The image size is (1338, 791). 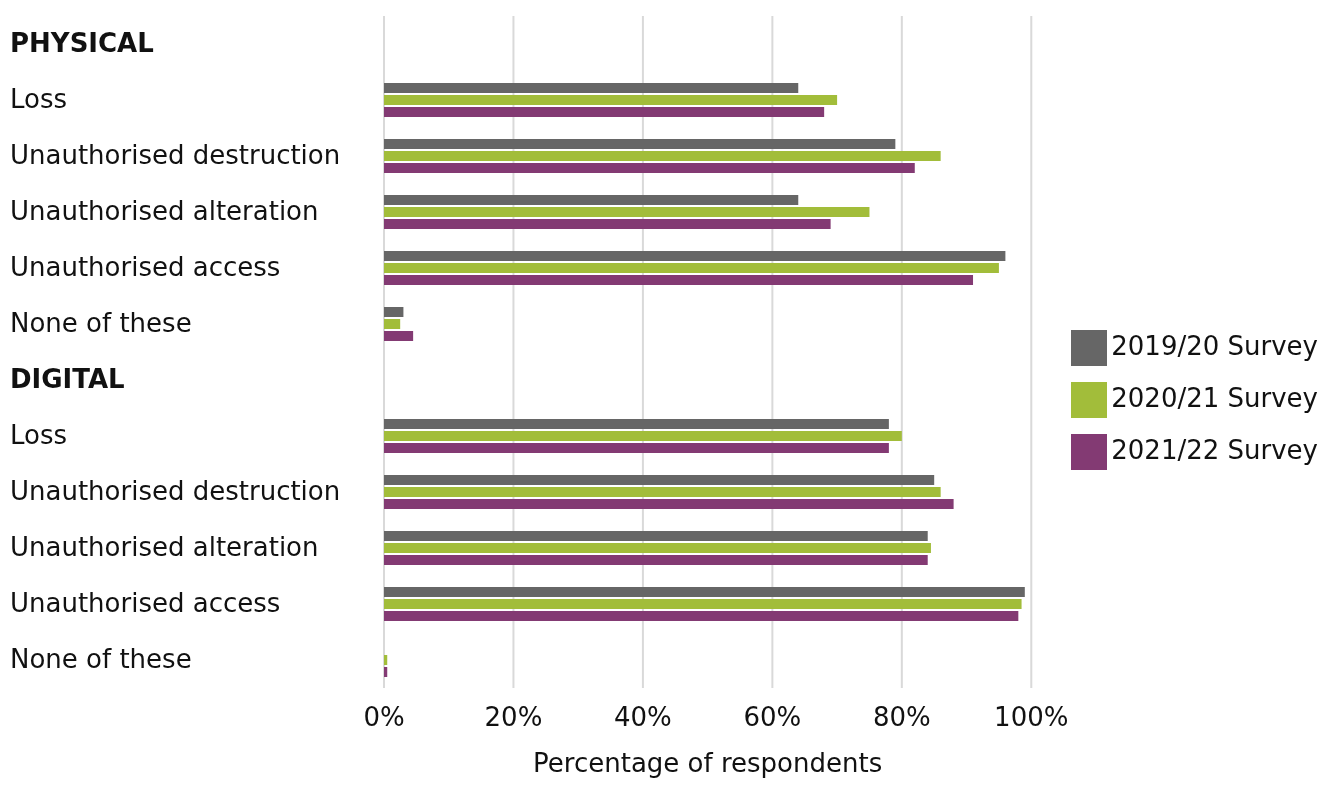 What do you see at coordinates (708, 763) in the screenshot?
I see `x-axis-title: Percentage of respondents` at bounding box center [708, 763].